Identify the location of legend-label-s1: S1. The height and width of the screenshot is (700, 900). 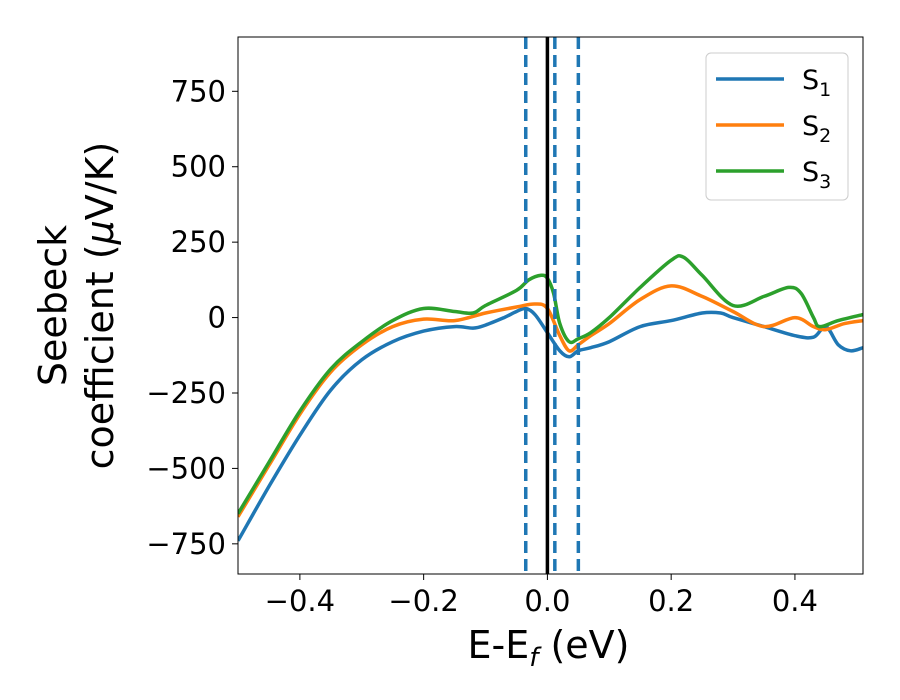
(816, 83).